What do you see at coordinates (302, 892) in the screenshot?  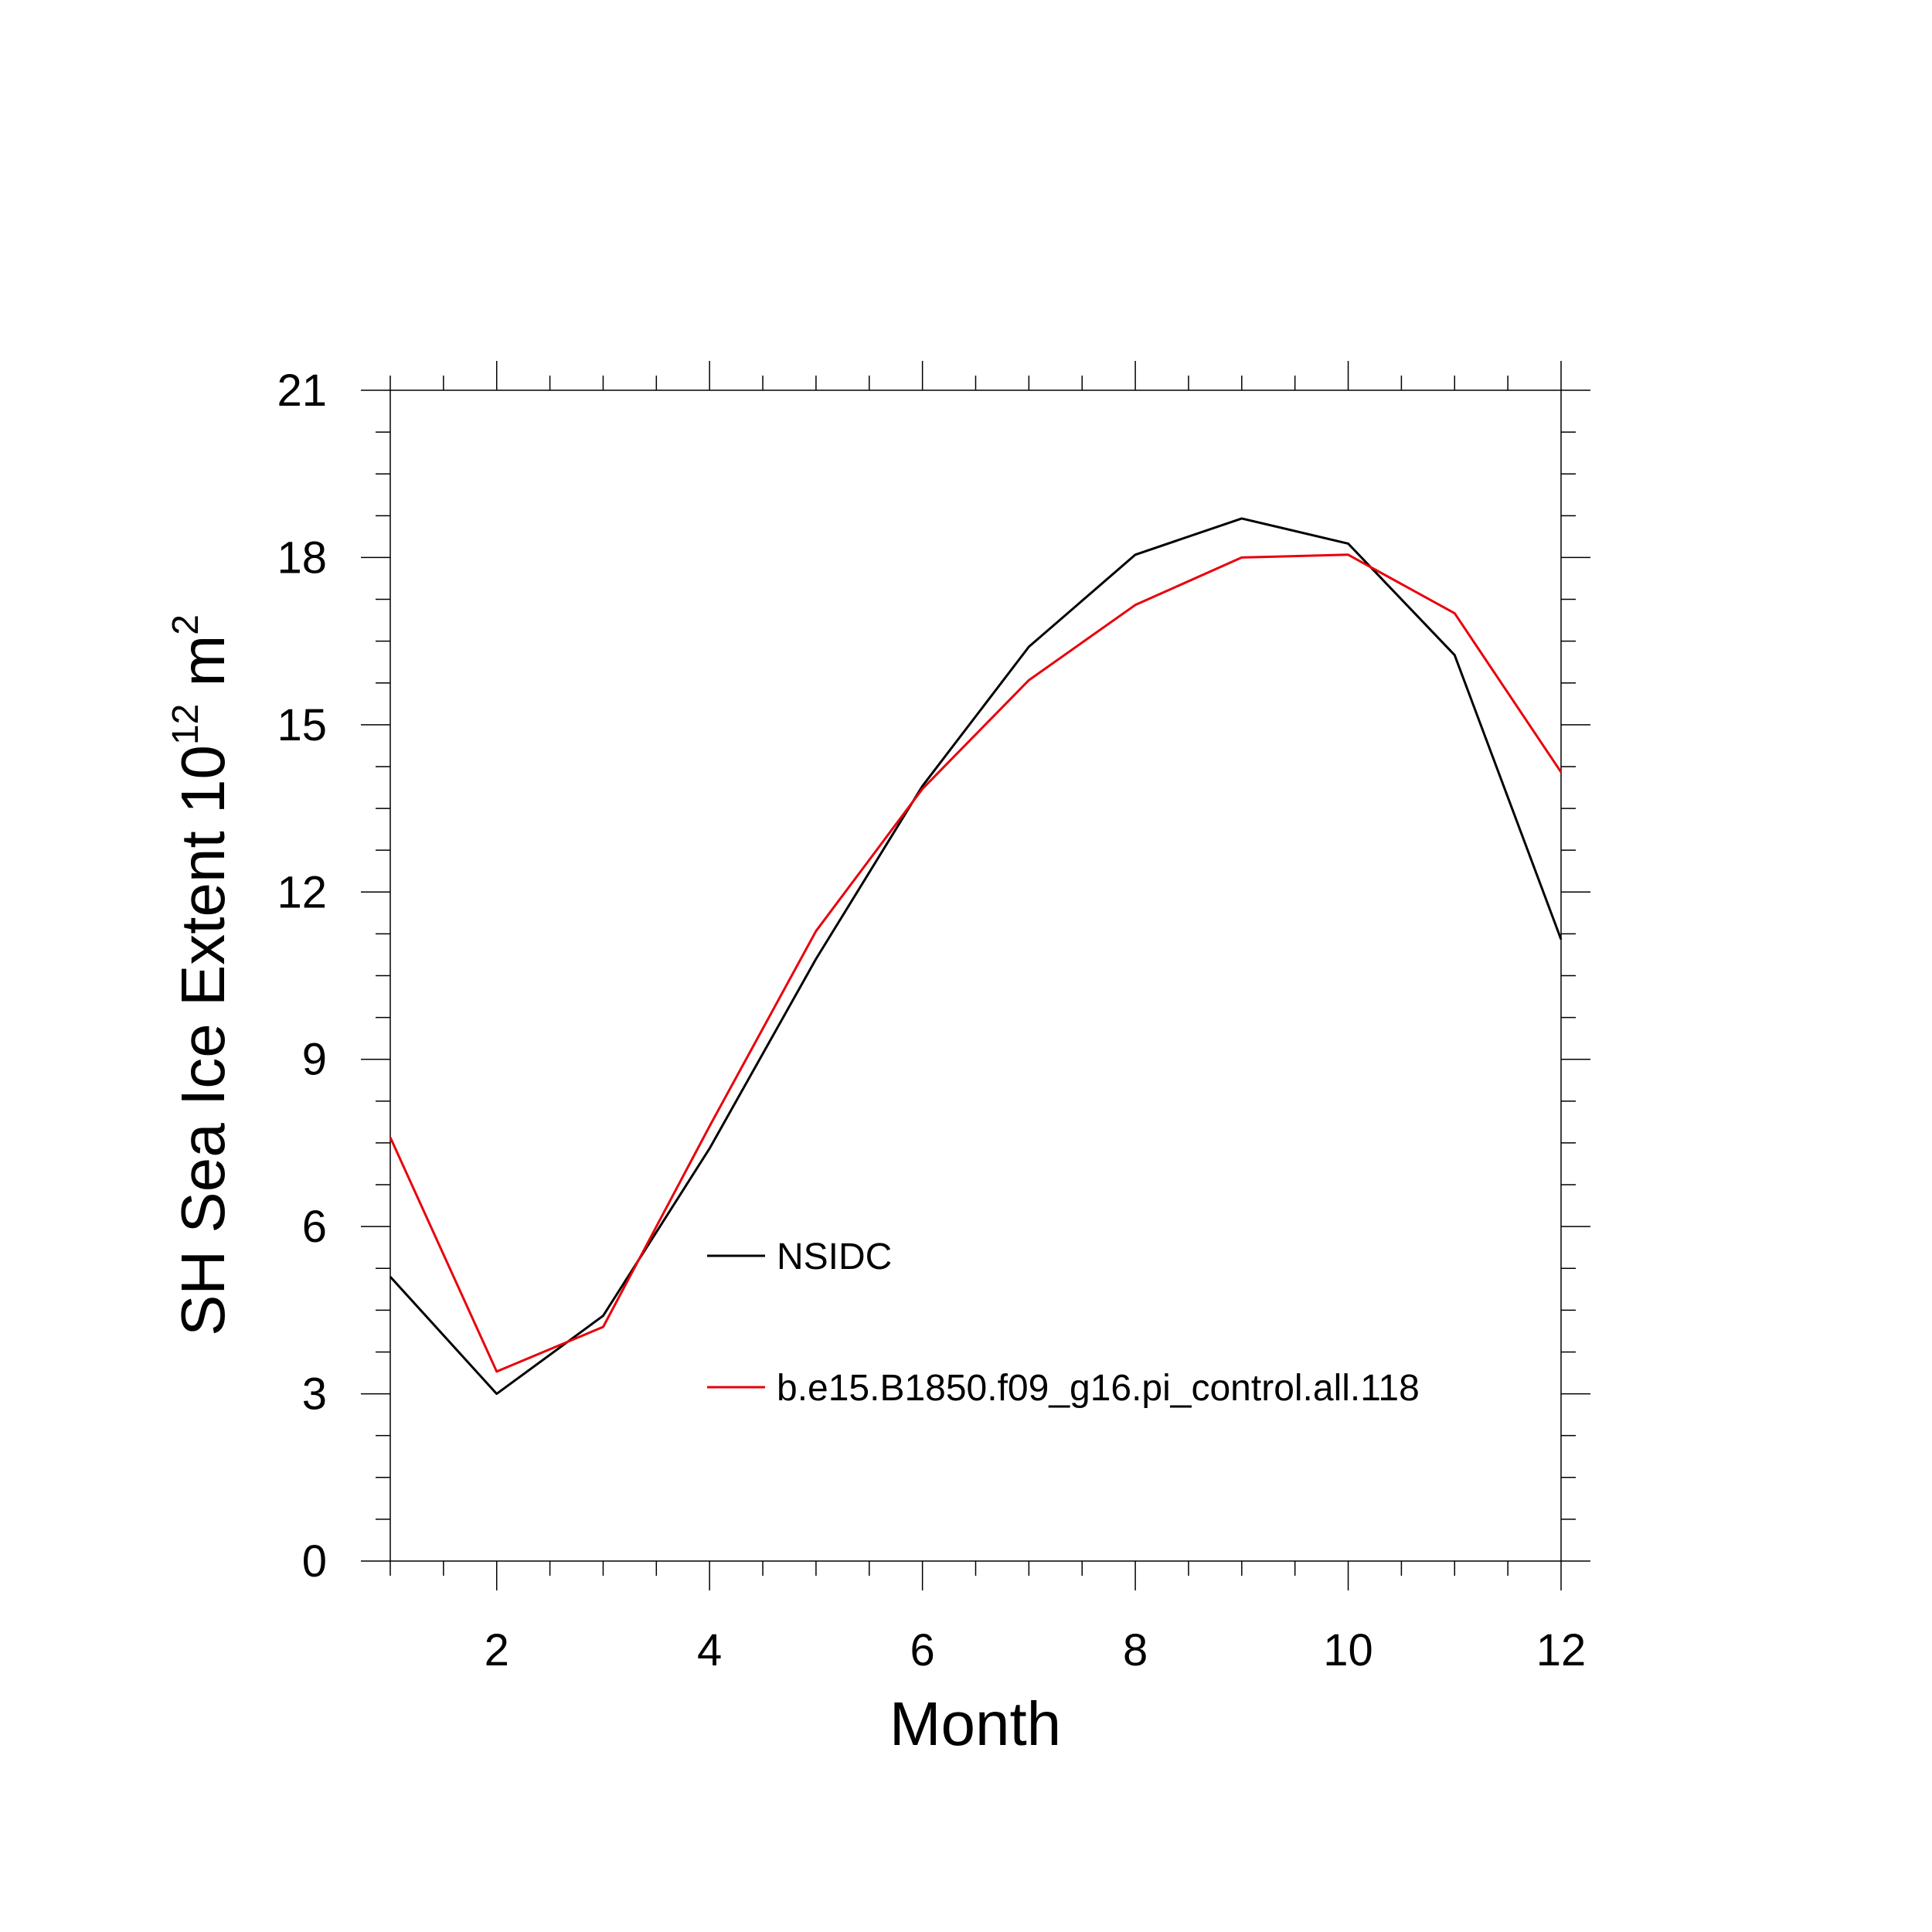 I see `y-tick-label: 12` at bounding box center [302, 892].